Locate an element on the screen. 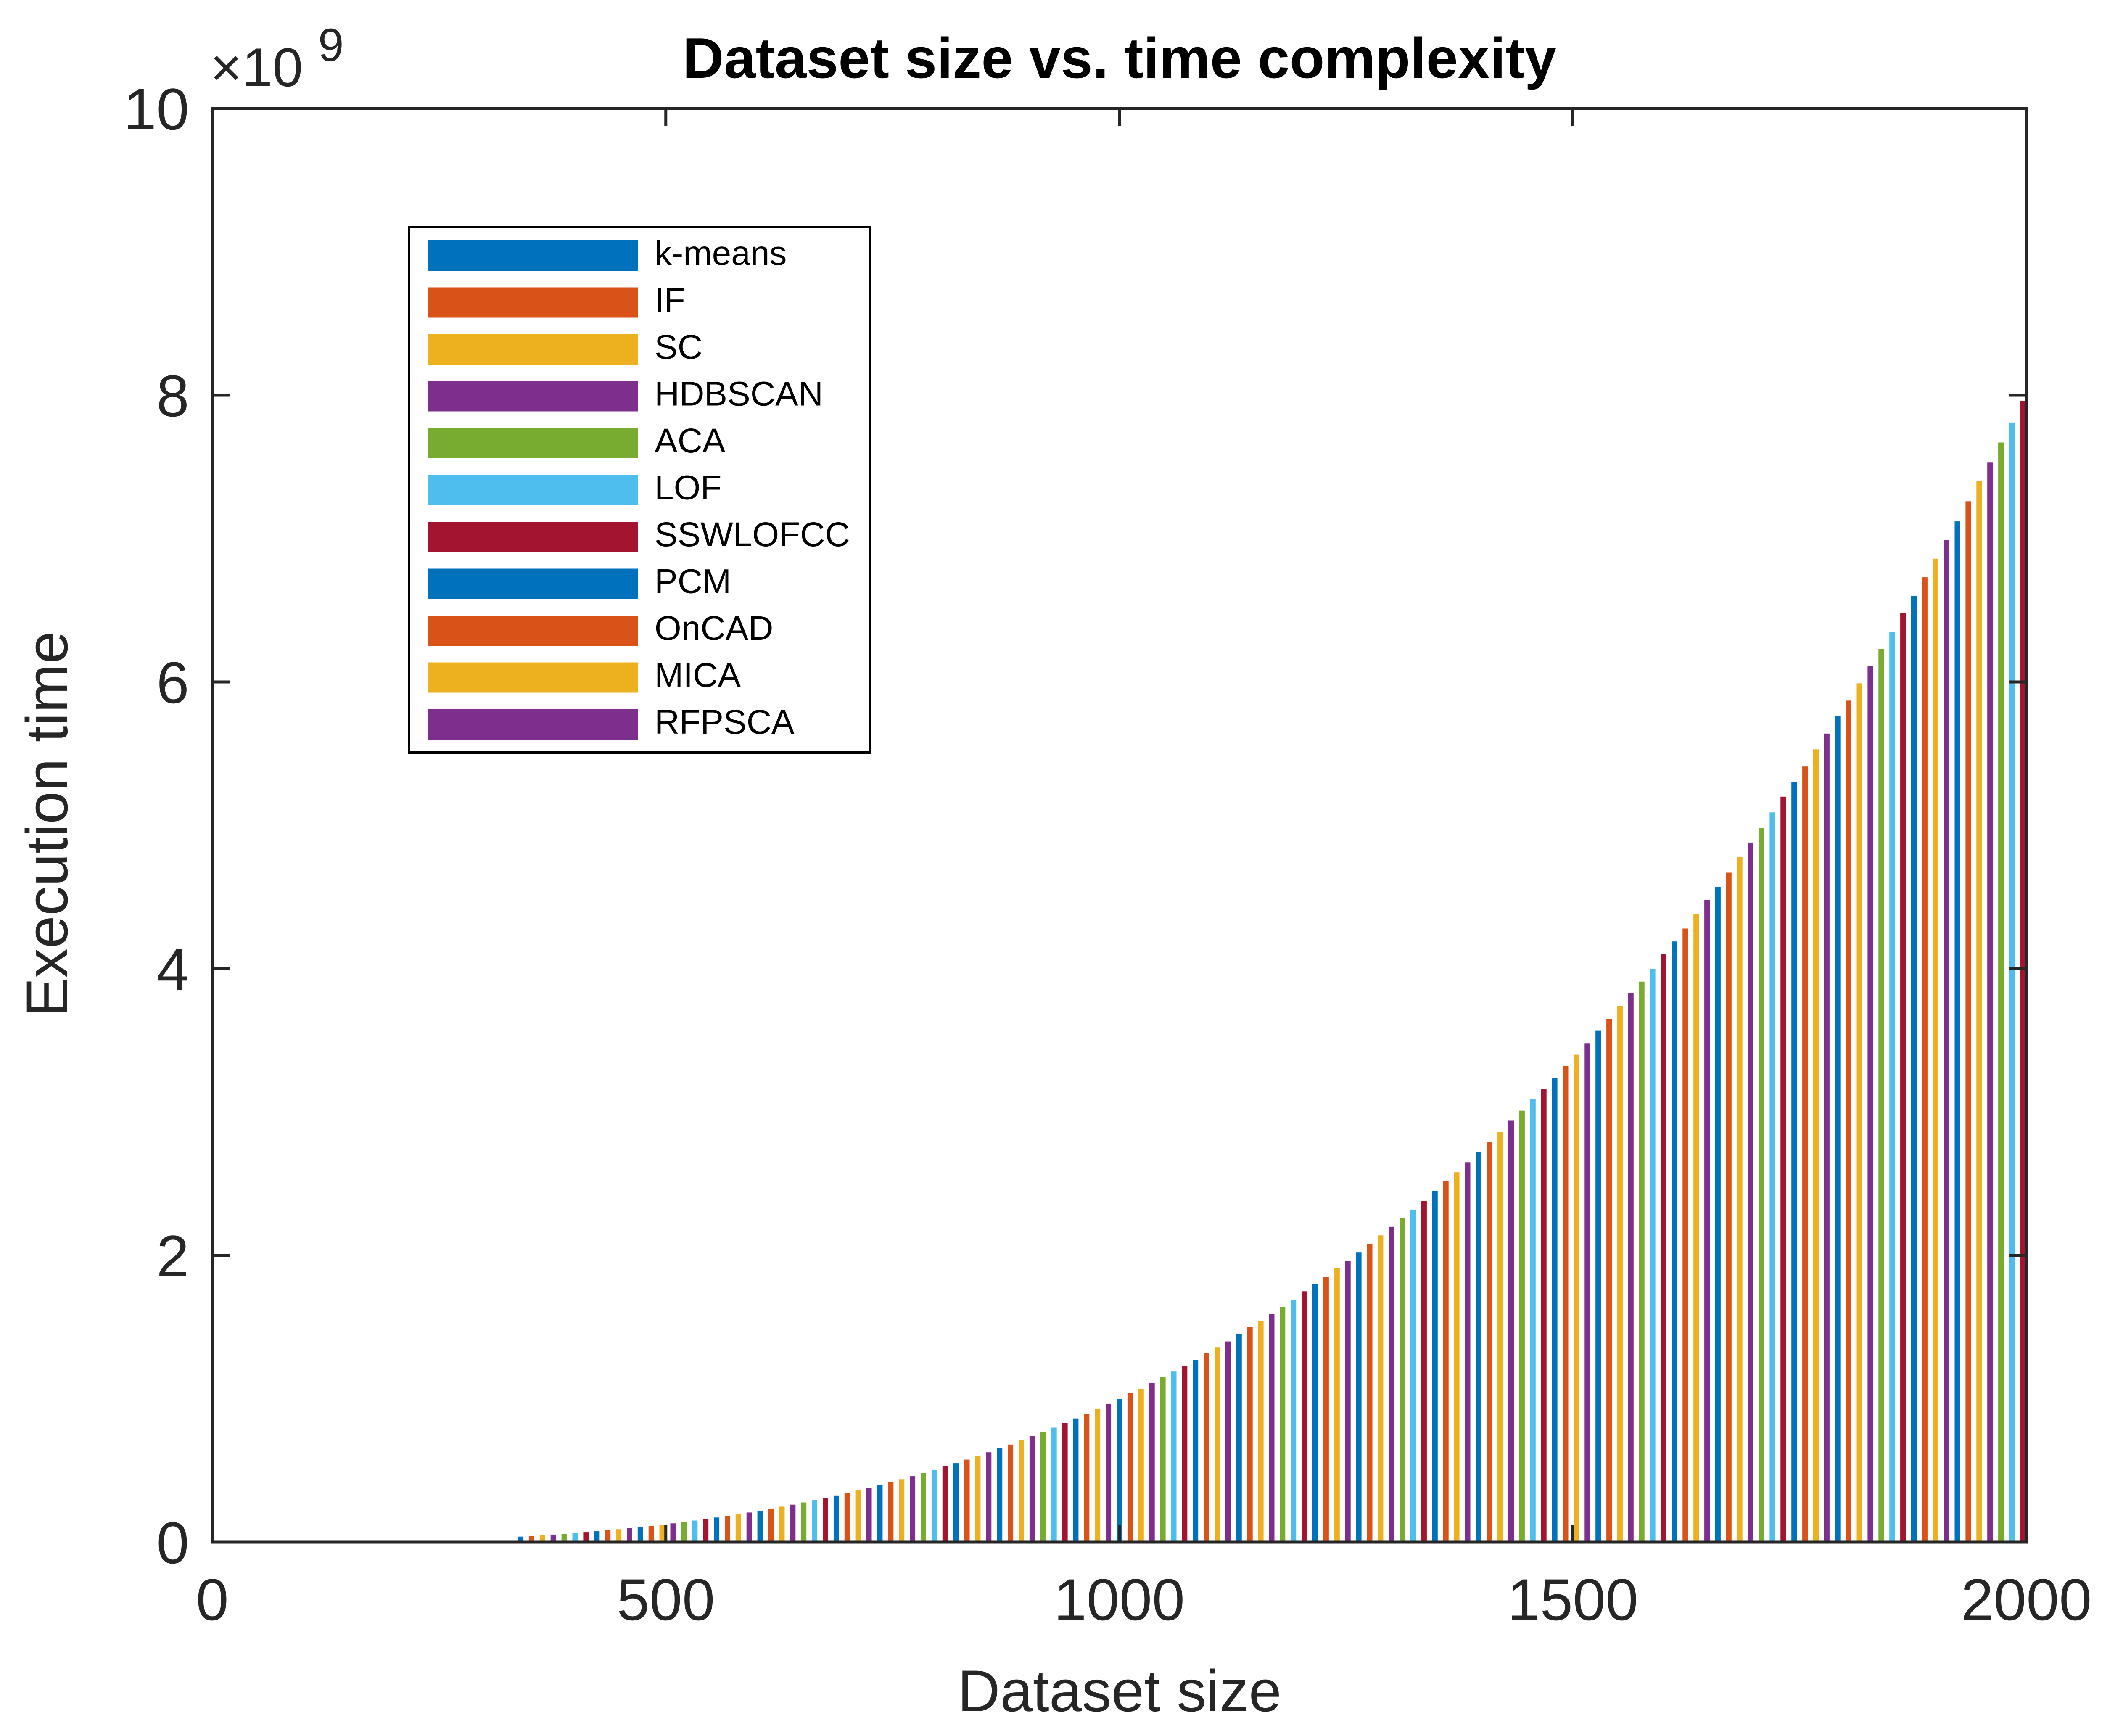 The width and height of the screenshot is (2102, 1736). y-exponent-label: ×10 9 is located at coordinates (277, 58).